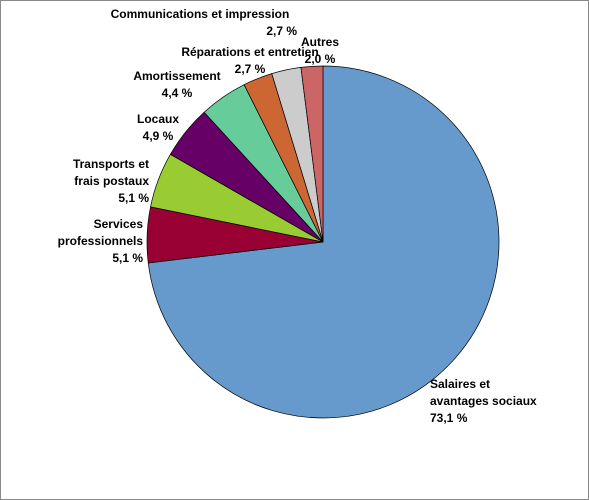  Describe the element at coordinates (158, 136) in the screenshot. I see `slice-value-label: 4,9 %` at that location.